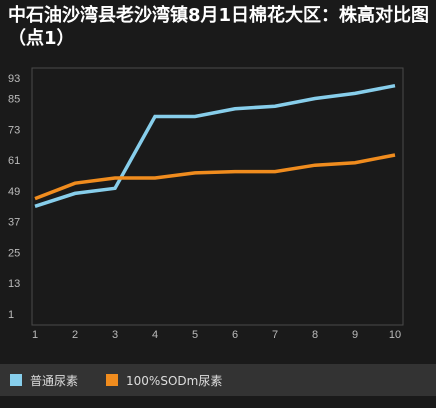 This screenshot has width=436, height=408. I want to click on y-tick-label-61: 61, so click(14, 161).